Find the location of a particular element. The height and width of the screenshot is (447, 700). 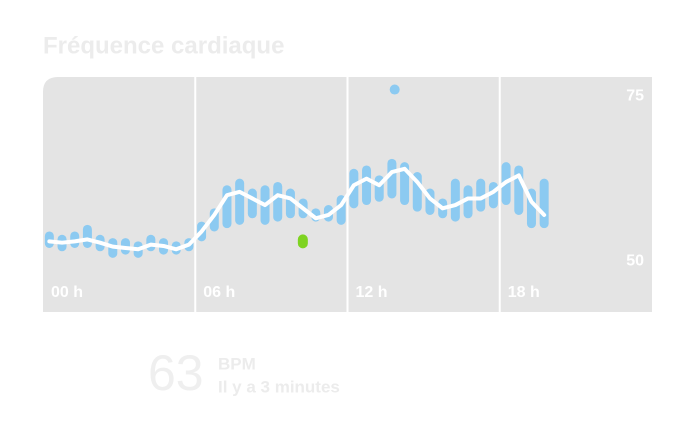

x-tick-label: 18 h is located at coordinates (524, 292).